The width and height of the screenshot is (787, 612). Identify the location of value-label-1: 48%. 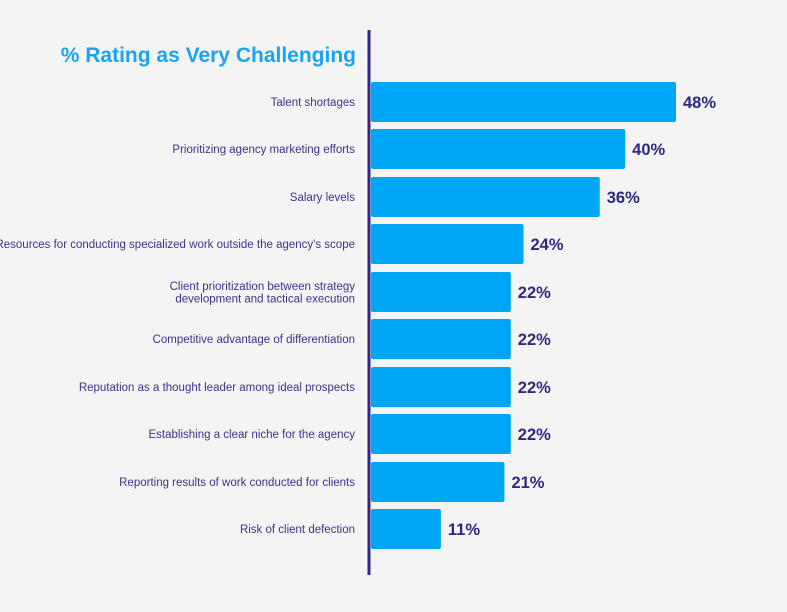
(699, 103).